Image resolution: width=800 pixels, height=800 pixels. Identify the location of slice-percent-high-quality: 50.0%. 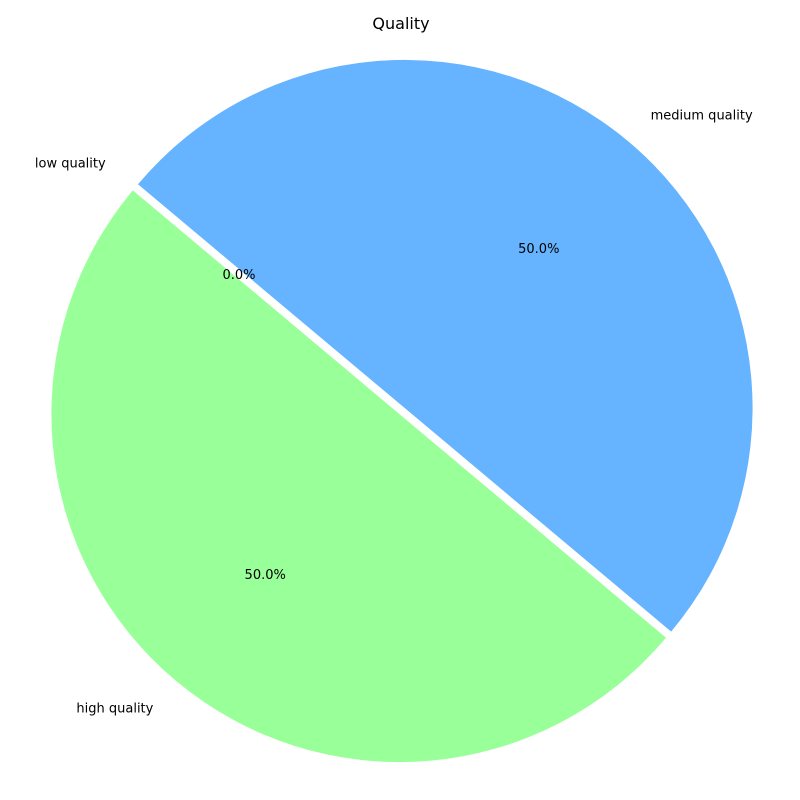
(265, 575).